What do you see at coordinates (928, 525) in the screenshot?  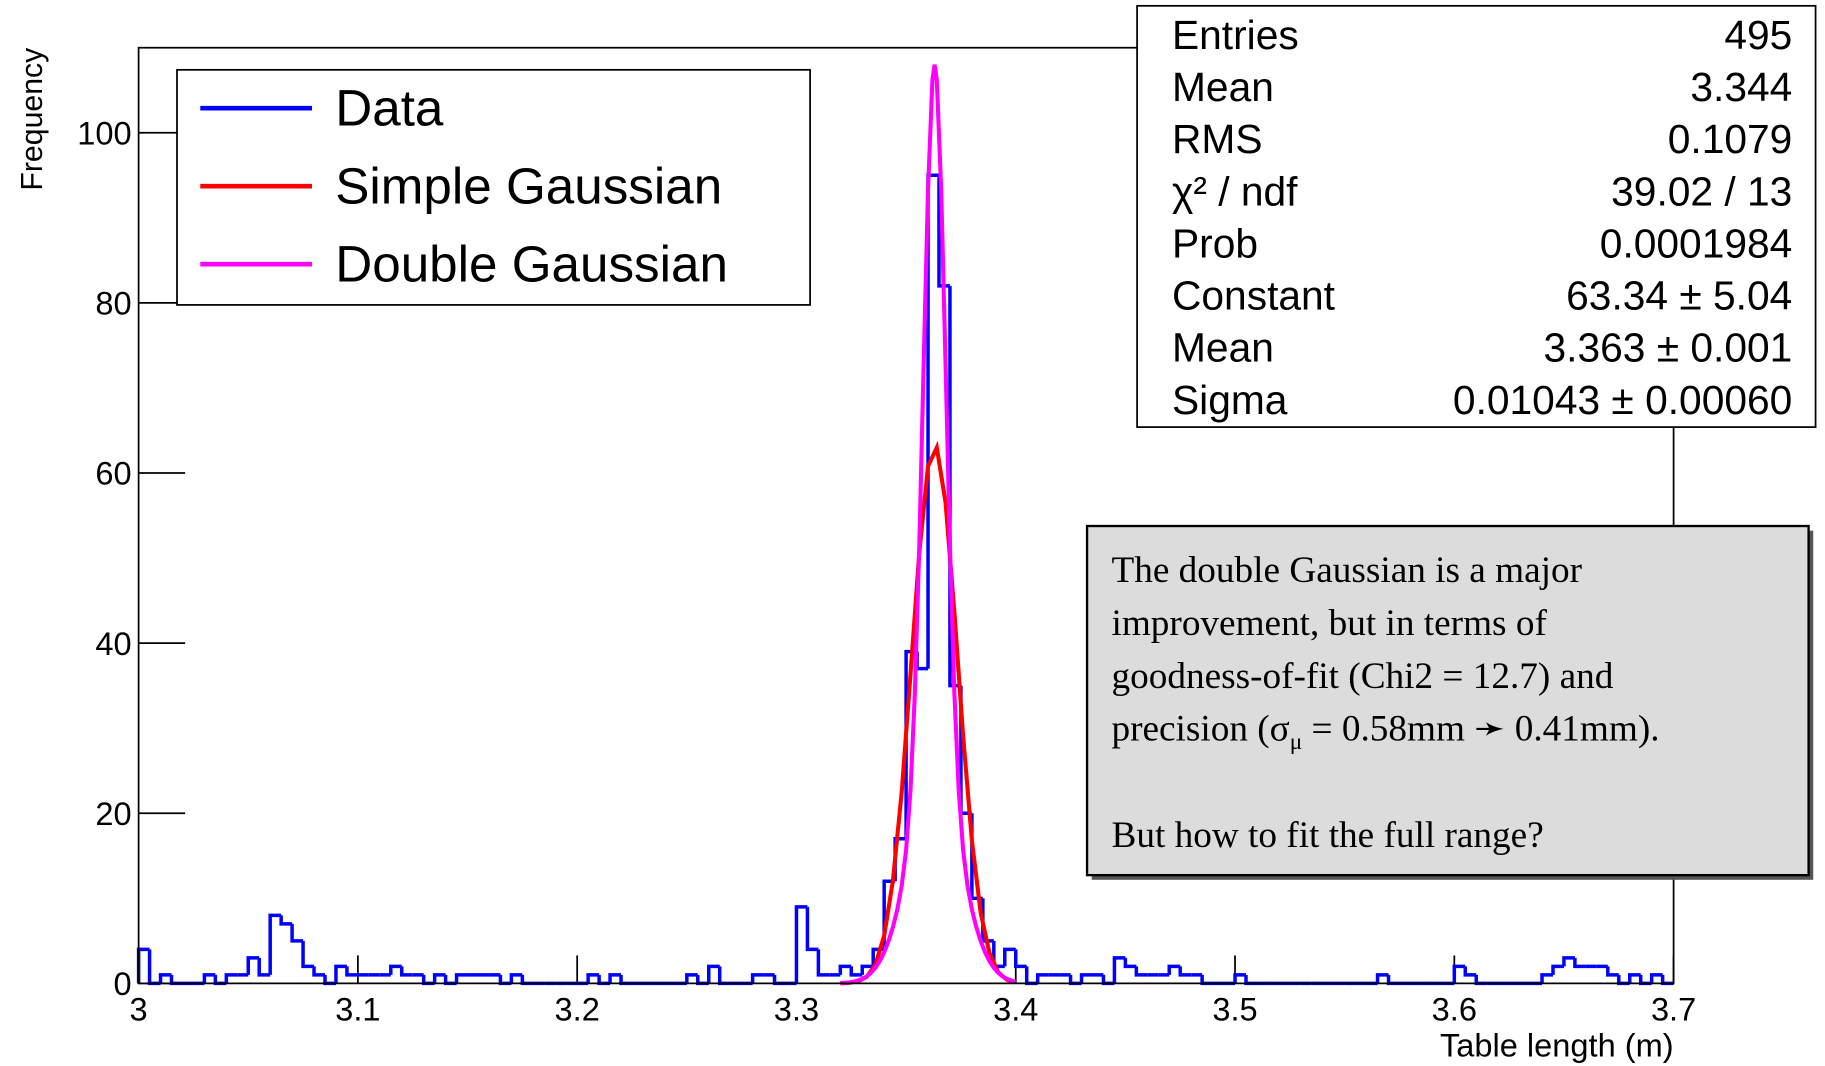 I see `fit-curve` at bounding box center [928, 525].